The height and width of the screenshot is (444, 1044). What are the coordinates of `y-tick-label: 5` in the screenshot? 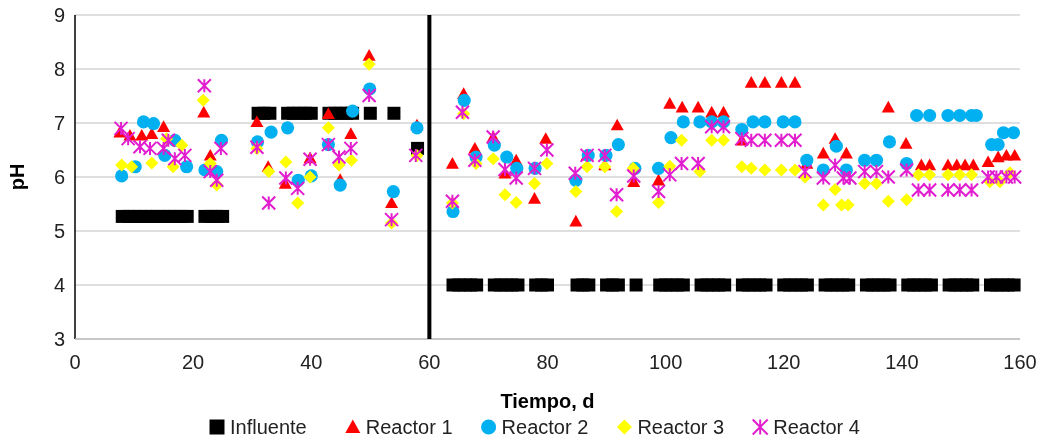 It's located at (59, 231).